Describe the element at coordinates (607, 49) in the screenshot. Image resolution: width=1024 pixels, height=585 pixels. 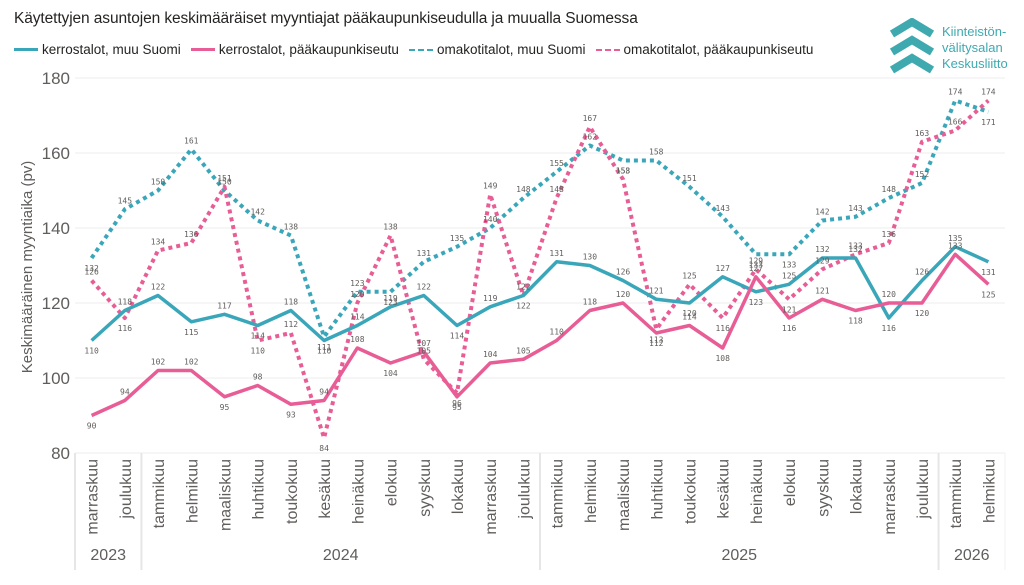
I see `legend-swatch-dotted-pink` at that location.